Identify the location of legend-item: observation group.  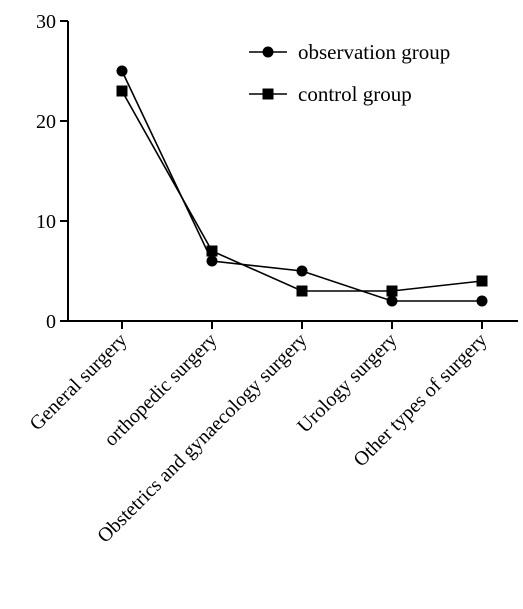
(349, 52).